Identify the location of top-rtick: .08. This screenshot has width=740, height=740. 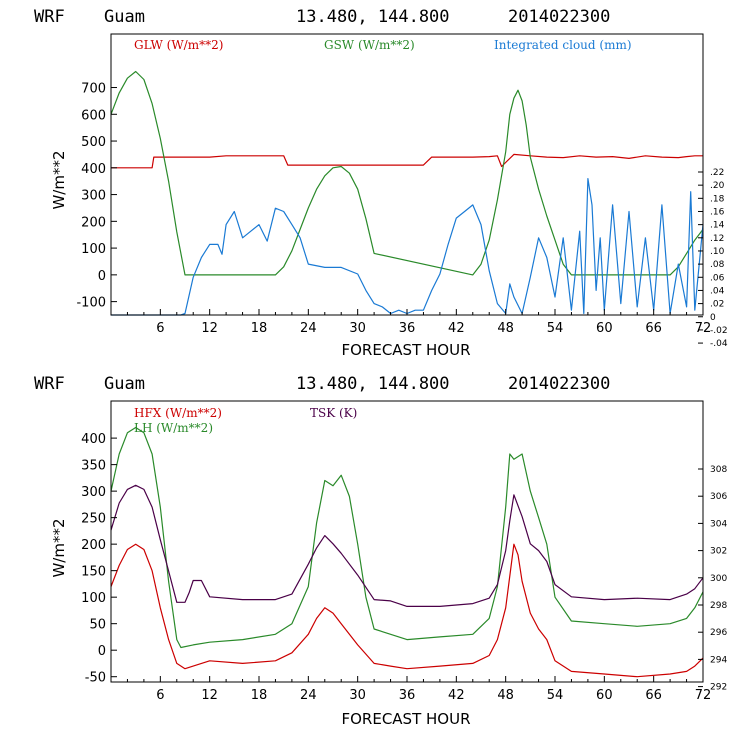
(717, 265).